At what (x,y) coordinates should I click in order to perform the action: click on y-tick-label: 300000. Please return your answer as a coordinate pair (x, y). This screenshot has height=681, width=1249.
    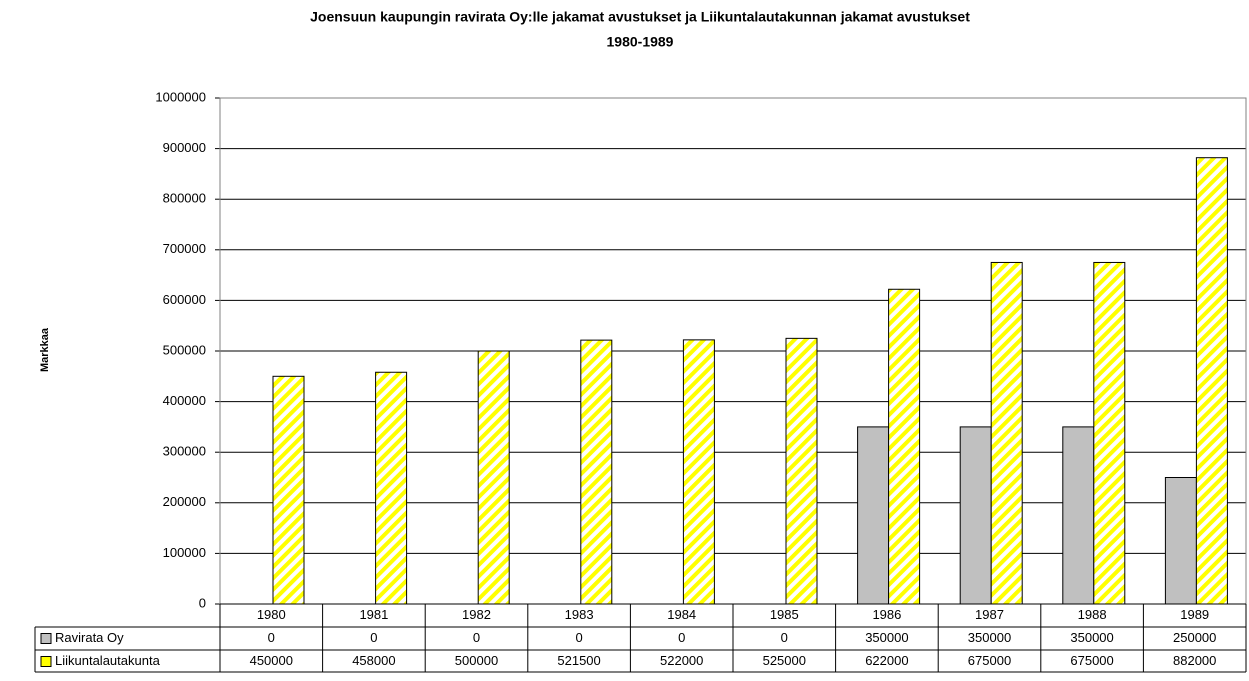
    Looking at the image, I should click on (184, 451).